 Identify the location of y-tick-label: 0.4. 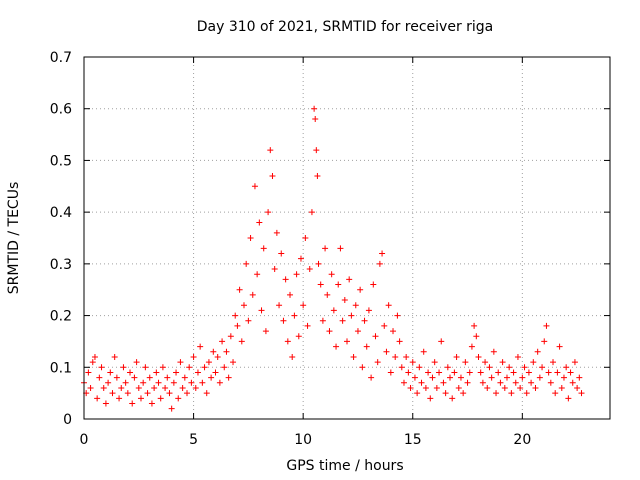
(61, 213).